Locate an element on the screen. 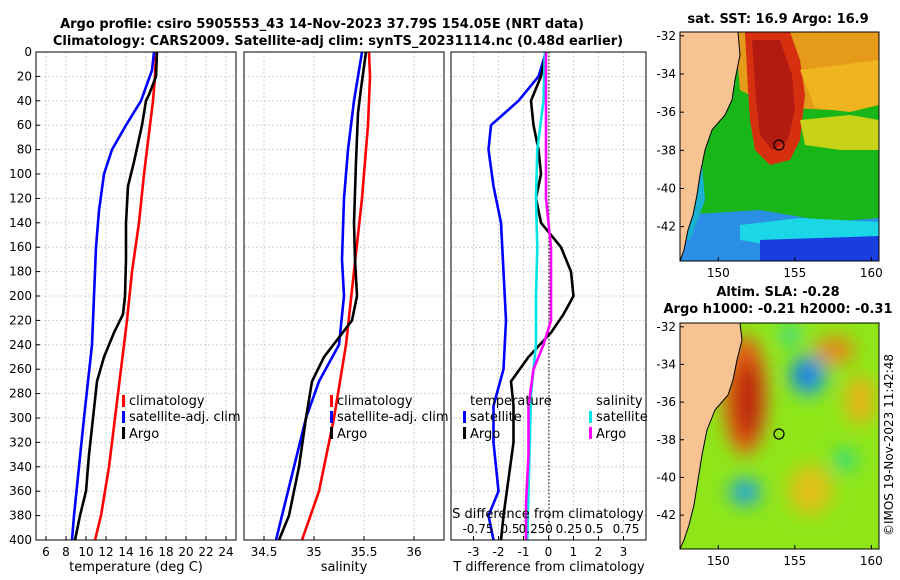 Image resolution: width=900 pixels, height=580 pixels. top-x-tick-label: 0.5 is located at coordinates (593, 529).